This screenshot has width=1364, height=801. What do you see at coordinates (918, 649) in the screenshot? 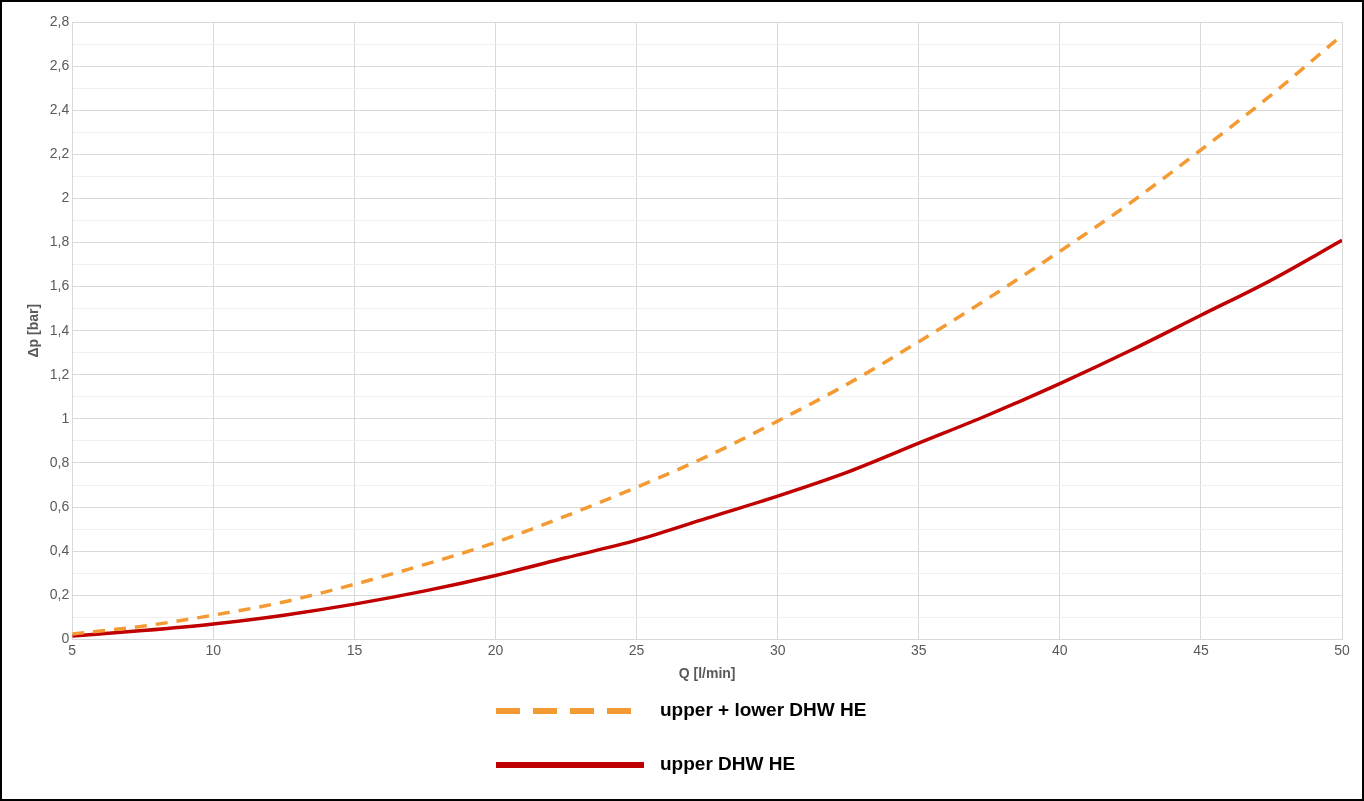
I see `x-tick-label: 35` at bounding box center [918, 649].